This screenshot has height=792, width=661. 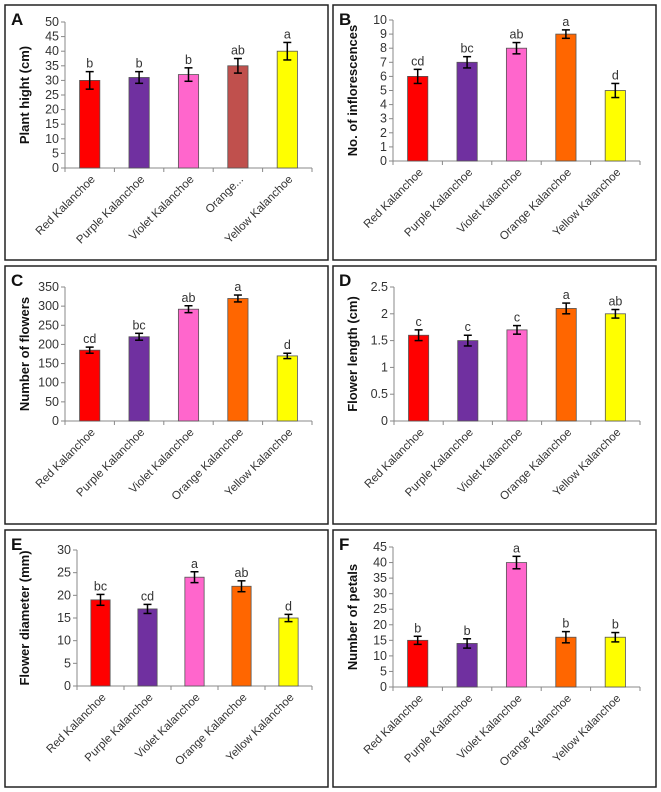 What do you see at coordinates (345, 280) in the screenshot?
I see `panel-letter: D` at bounding box center [345, 280].